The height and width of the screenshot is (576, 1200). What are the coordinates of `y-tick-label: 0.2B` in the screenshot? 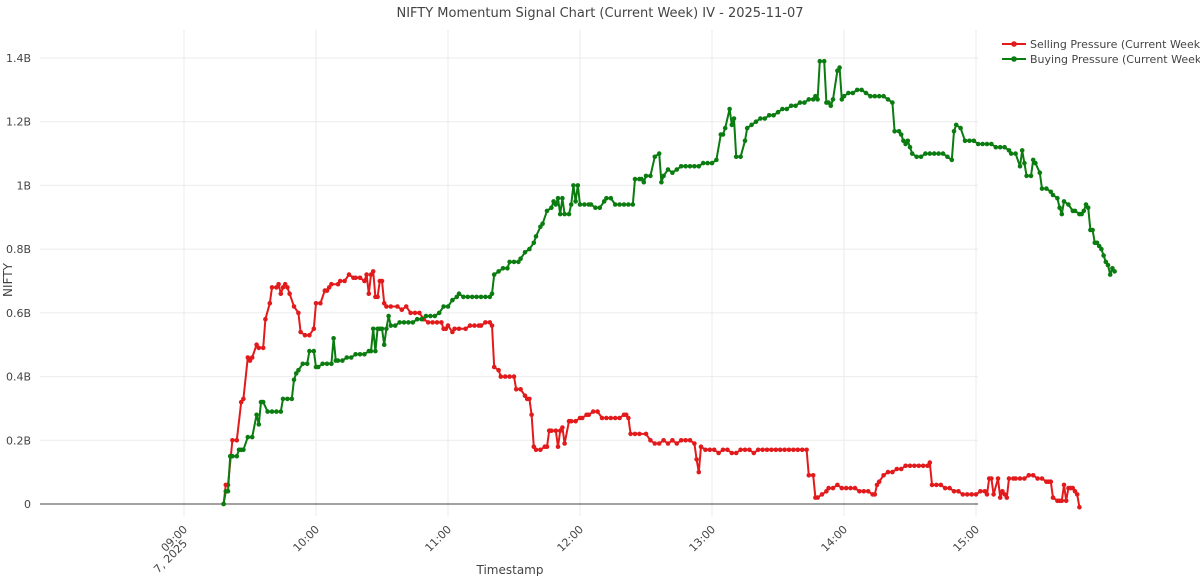 It's located at (18, 440).